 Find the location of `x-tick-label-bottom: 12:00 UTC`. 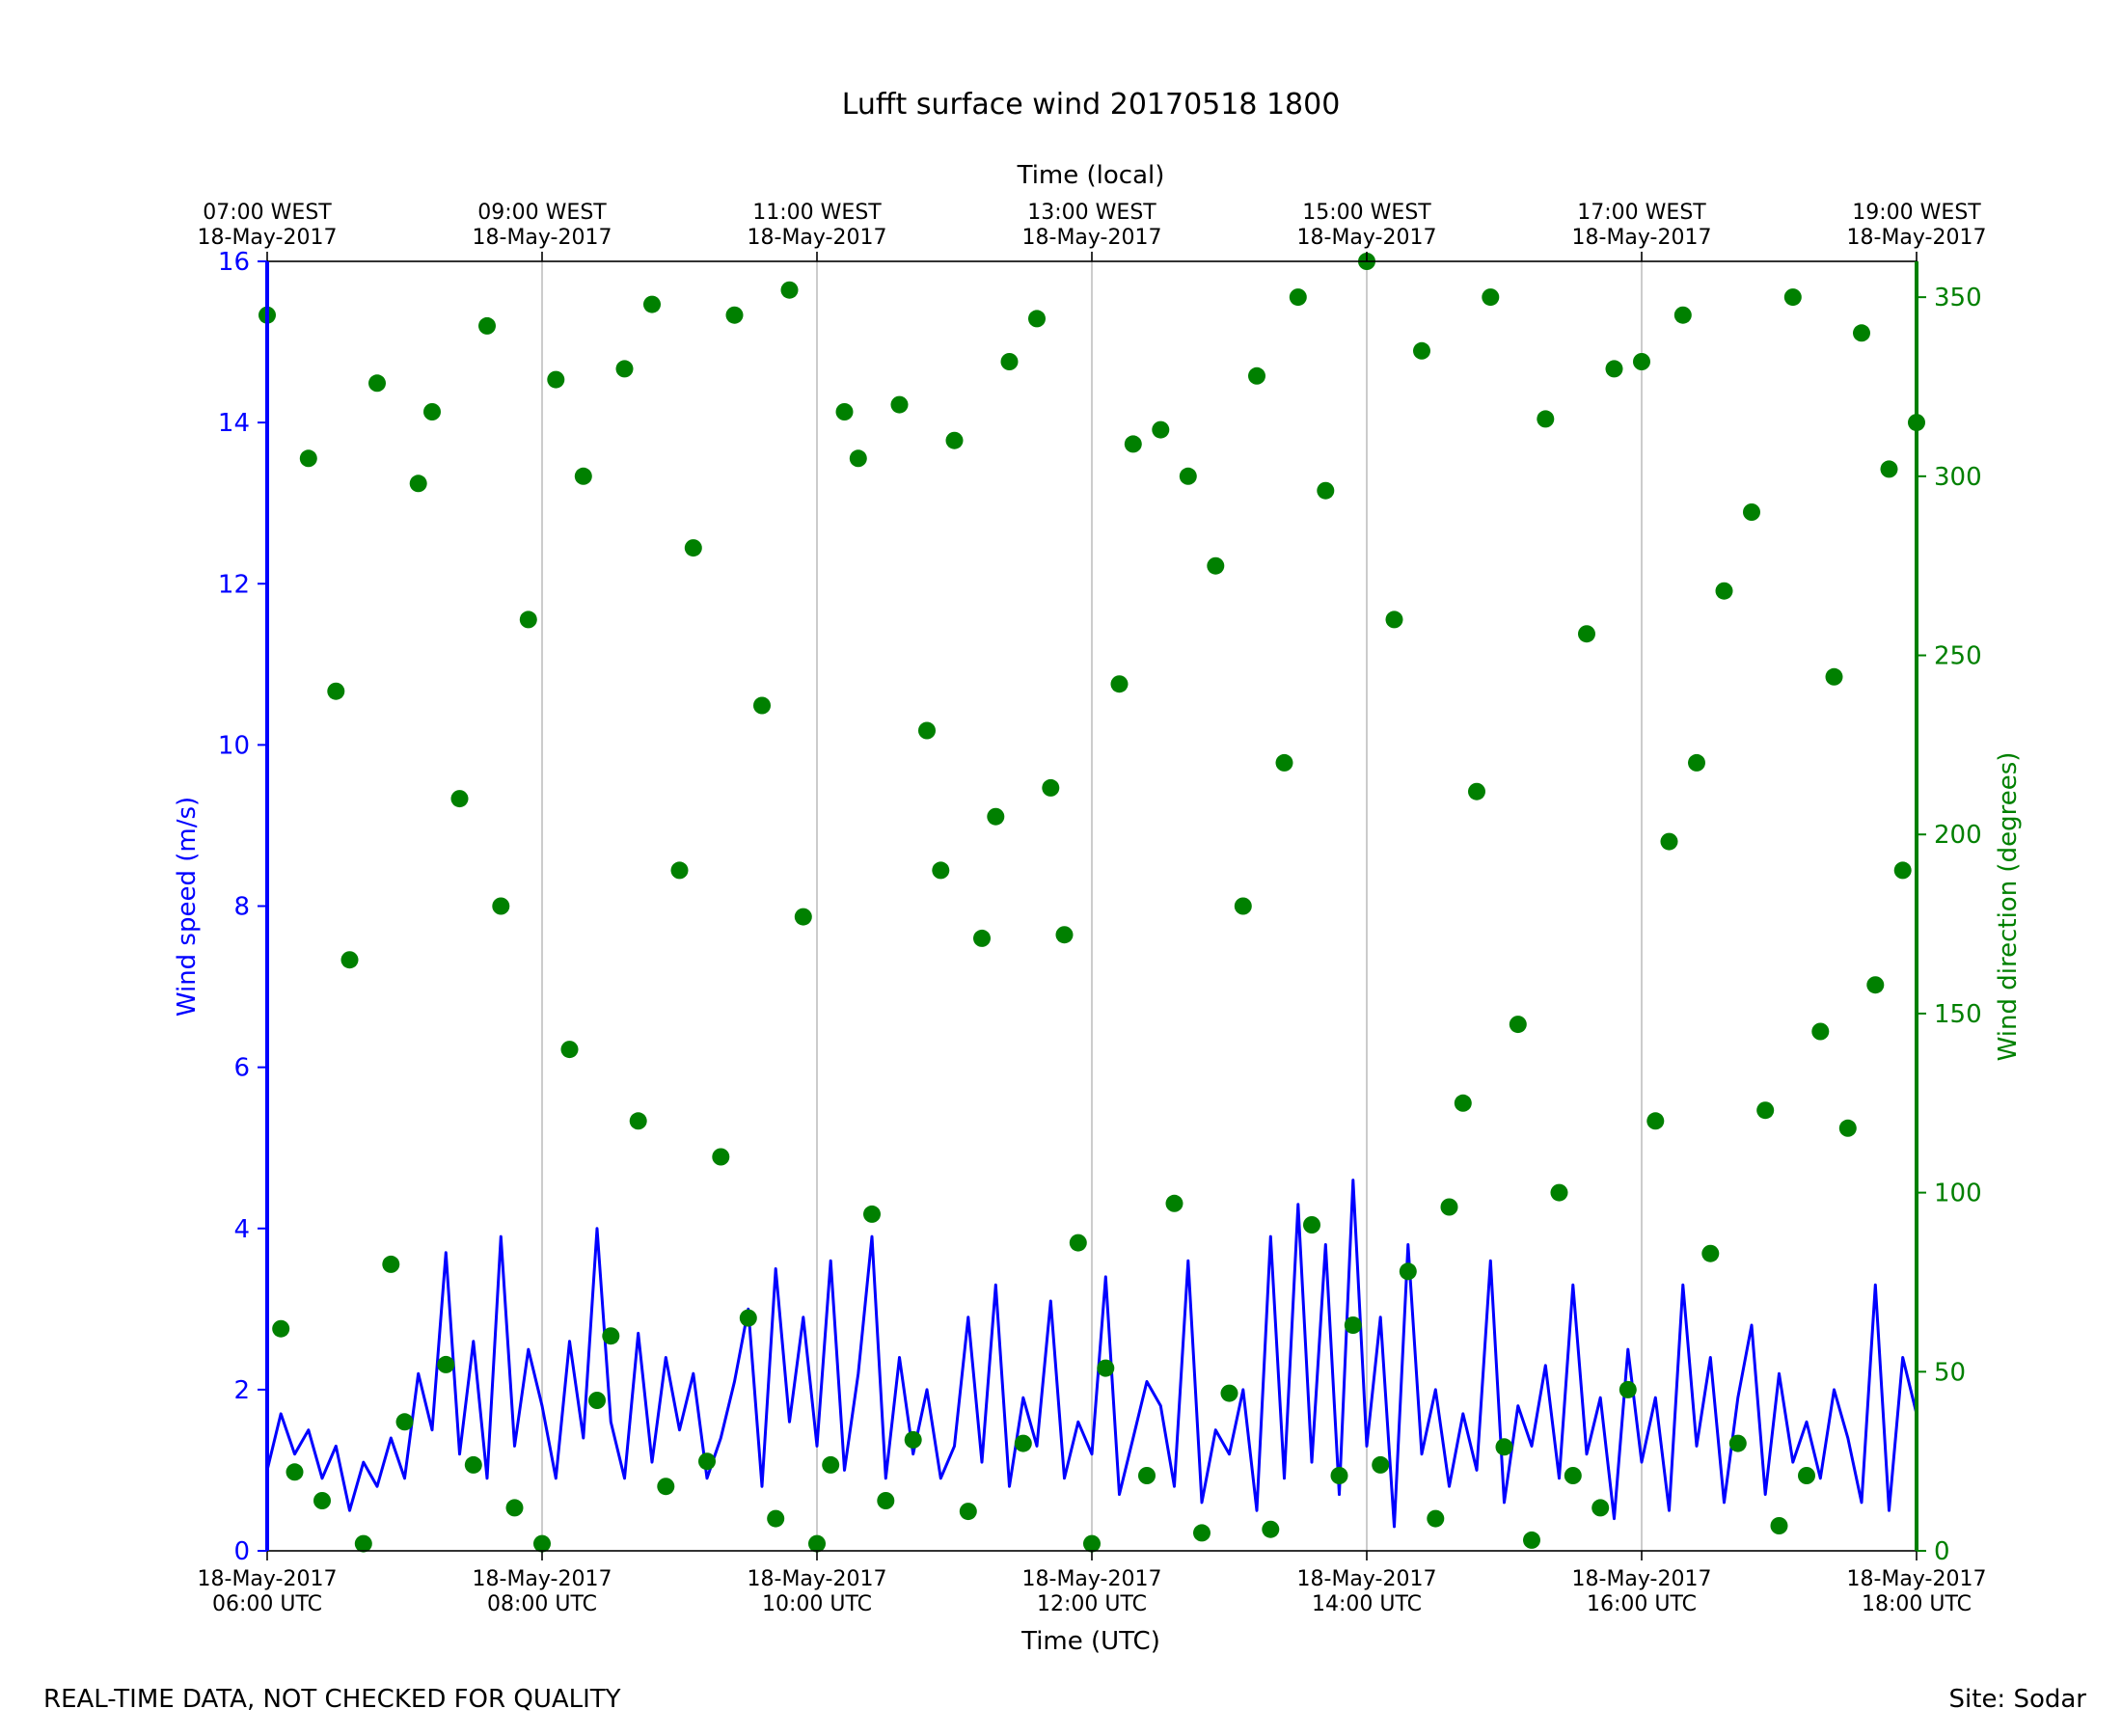

x-tick-label-bottom: 12:00 UTC is located at coordinates (1092, 1604).